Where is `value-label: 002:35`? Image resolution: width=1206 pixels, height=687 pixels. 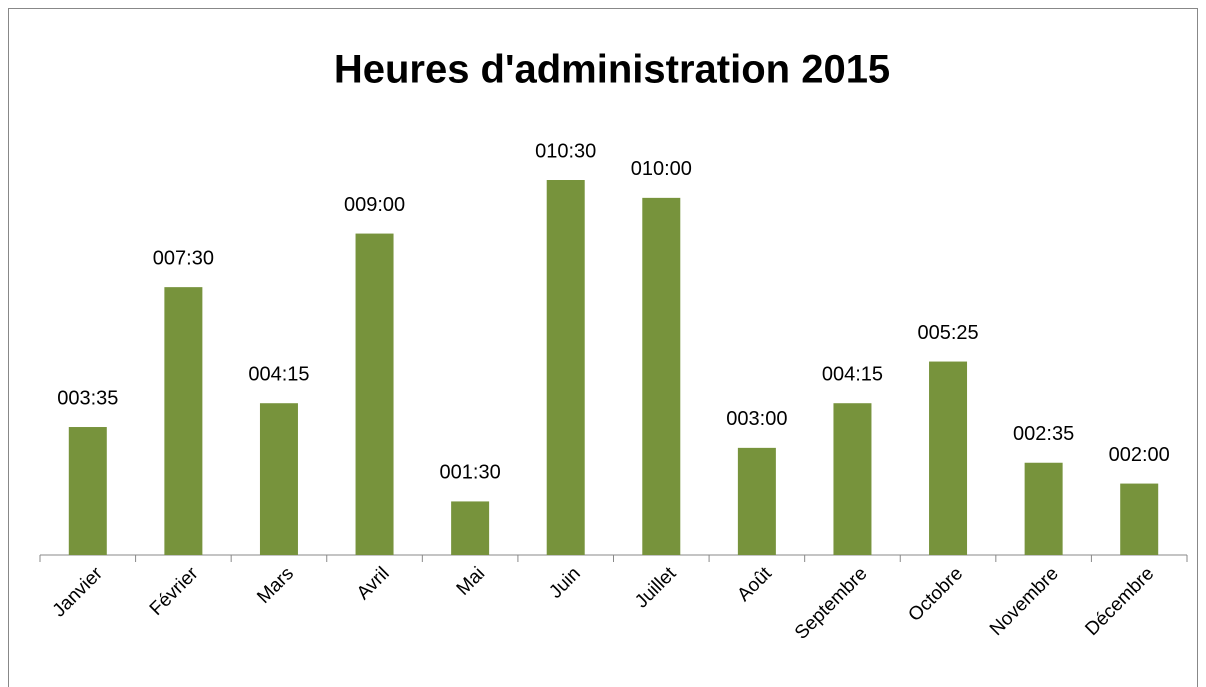
value-label: 002:35 is located at coordinates (1043, 434).